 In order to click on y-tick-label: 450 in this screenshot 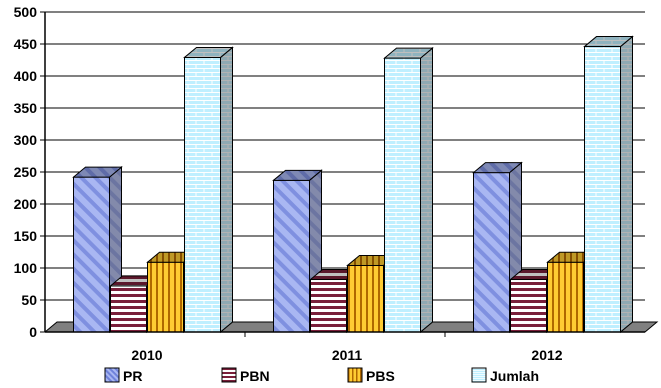, I will do `click(26, 44)`.